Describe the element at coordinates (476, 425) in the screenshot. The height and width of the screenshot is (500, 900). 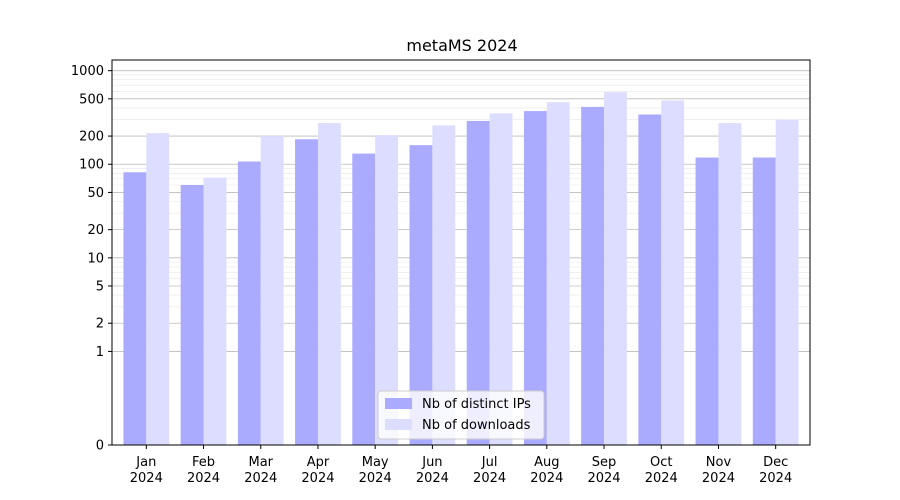
I see `legend-label: Nb of downloads` at that location.